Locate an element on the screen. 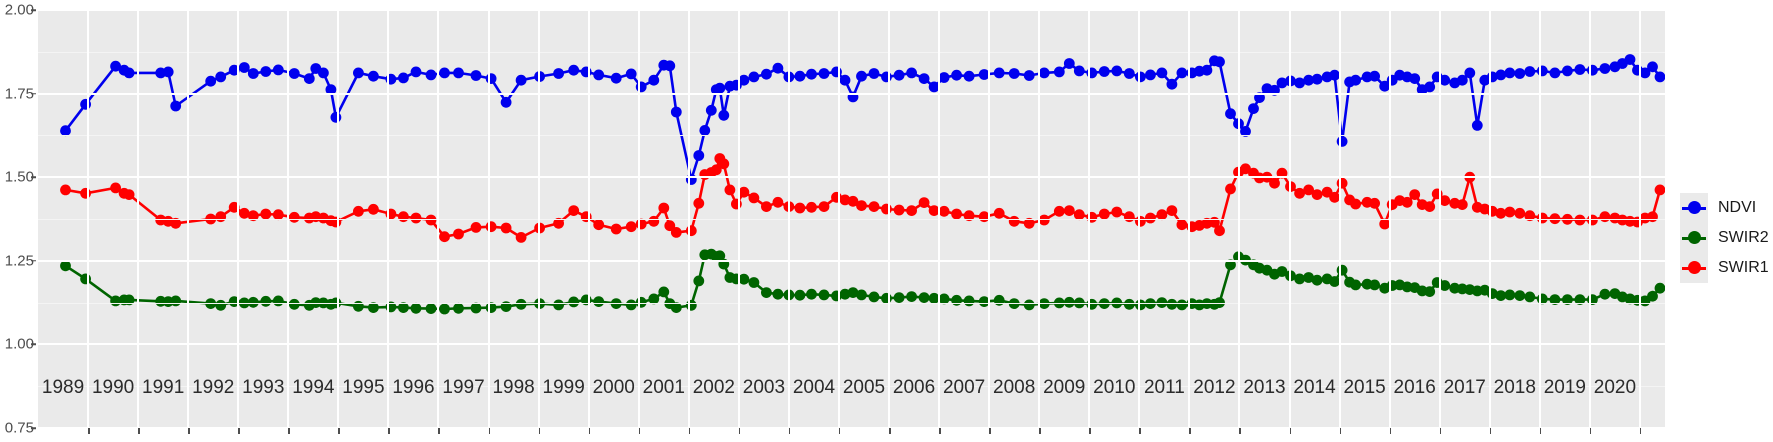 Image resolution: width=1773 pixels, height=442 pixels. y-axis-label-2.00: 2.00 is located at coordinates (19, 10).